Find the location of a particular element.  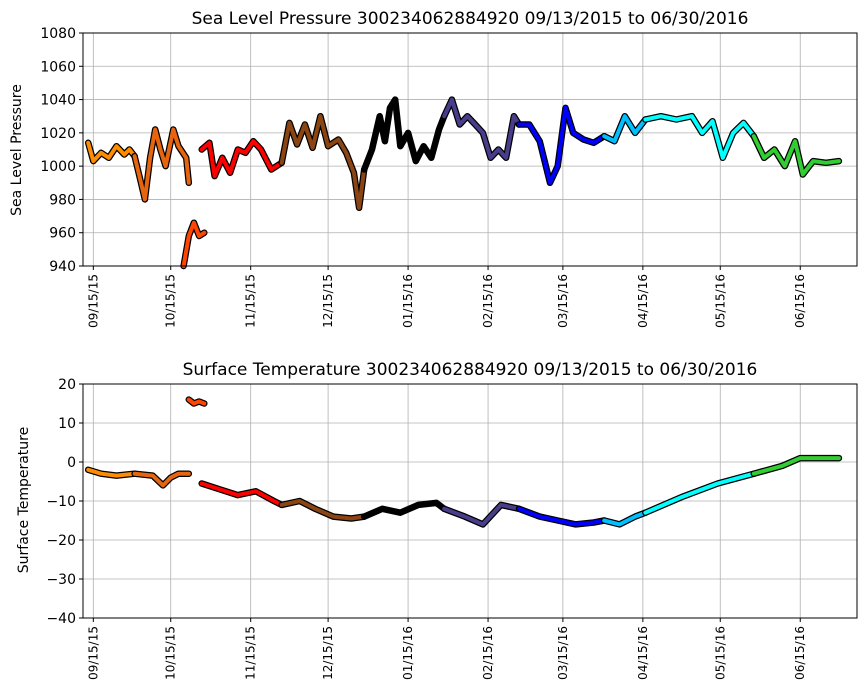

y-tick-label: −20 is located at coordinates (61, 541).